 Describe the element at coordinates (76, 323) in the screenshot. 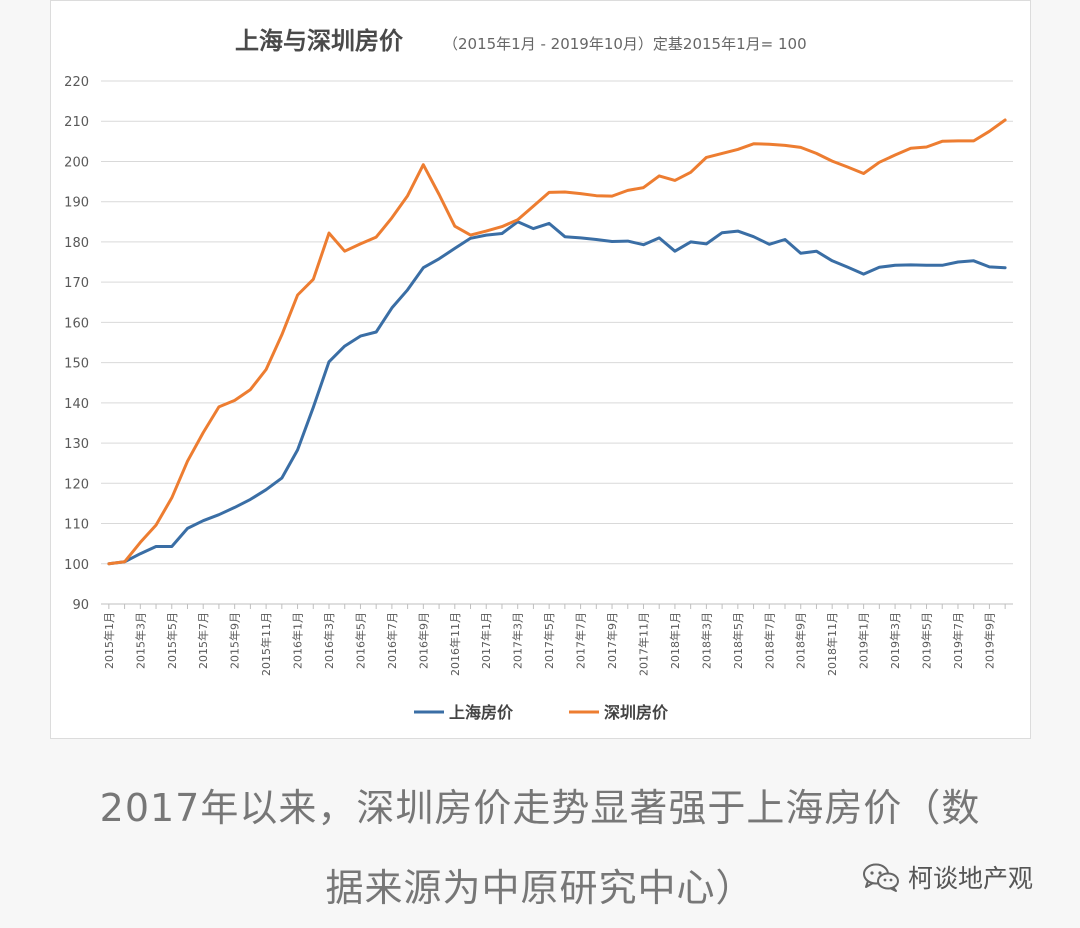

I see `y-tick-label: 160` at that location.